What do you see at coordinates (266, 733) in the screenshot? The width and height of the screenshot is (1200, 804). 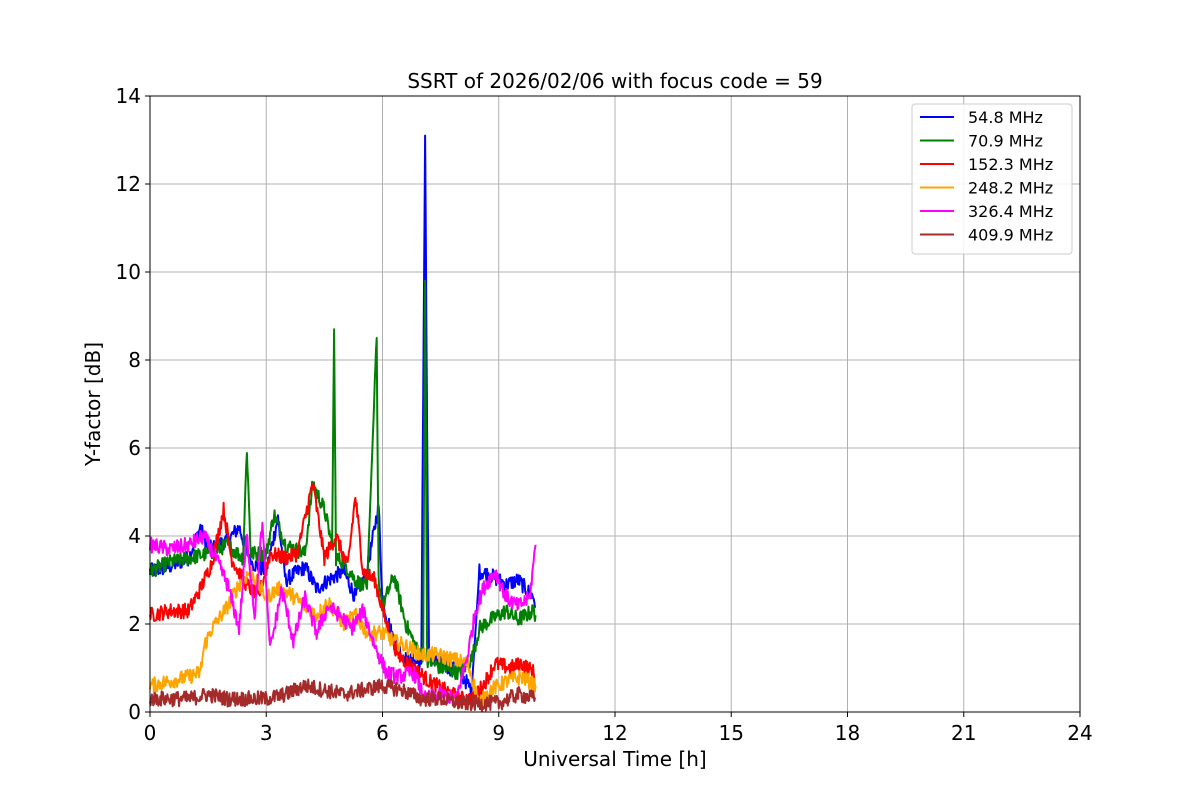 I see `x-tick-label: 3` at bounding box center [266, 733].